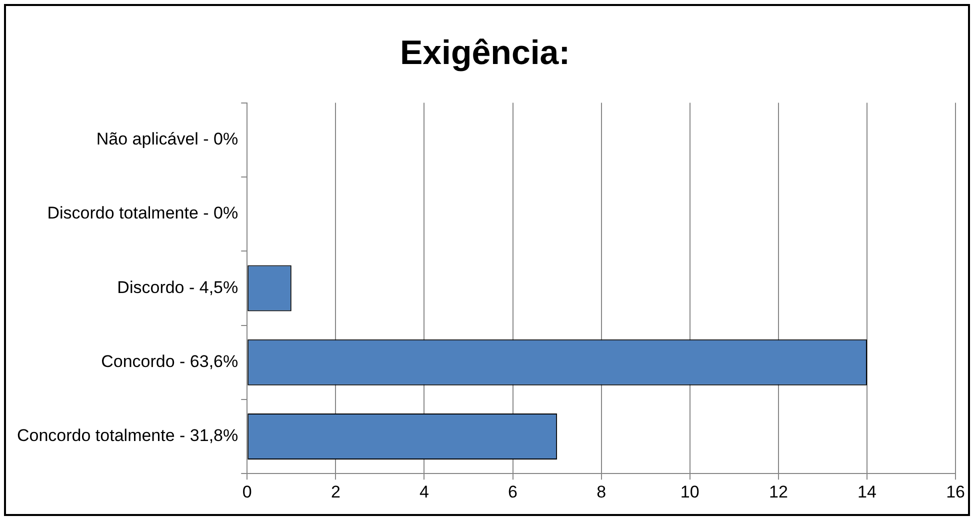 Image resolution: width=978 pixels, height=522 pixels. Describe the element at coordinates (169, 362) in the screenshot. I see `y-tick-label: Concordo - 63,6%` at that location.